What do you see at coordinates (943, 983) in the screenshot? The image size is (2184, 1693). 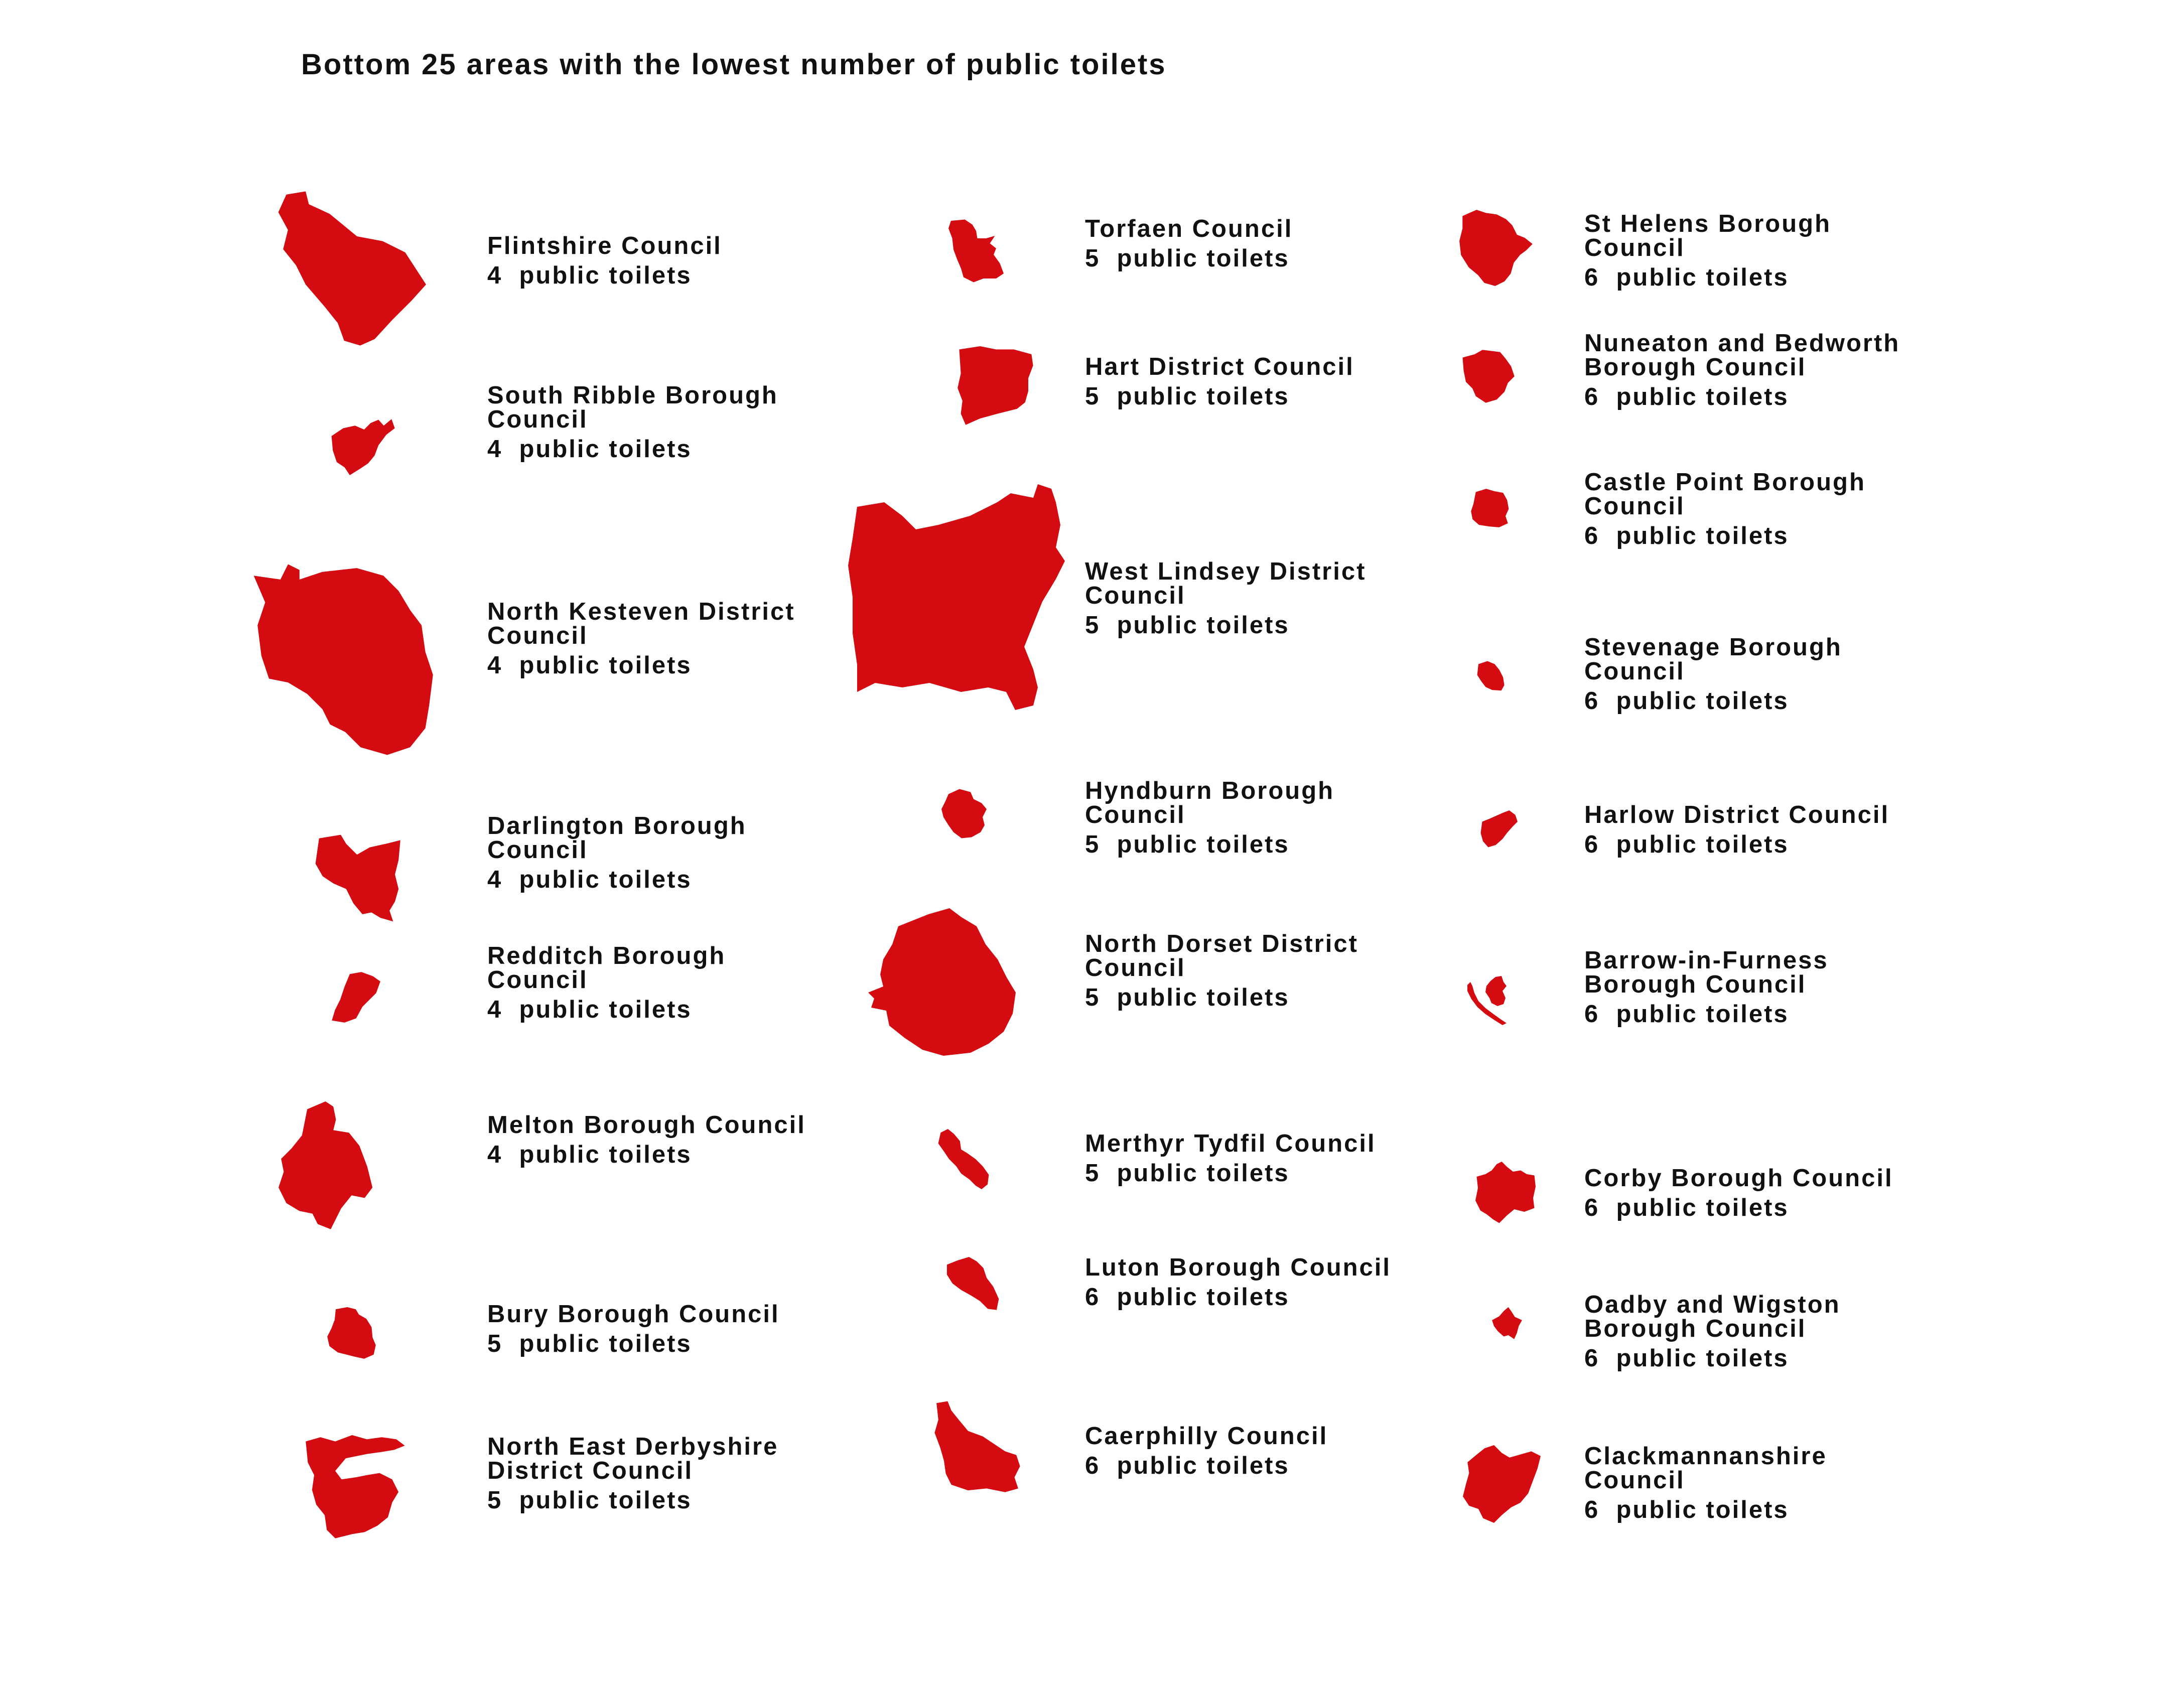 I see `area-shape-north-dorset` at bounding box center [943, 983].